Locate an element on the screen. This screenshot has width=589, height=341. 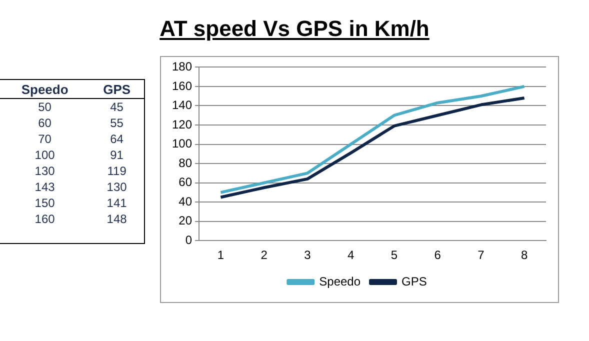
chart-title: AT speed Vs GPS in Km/h is located at coordinates (294, 29).